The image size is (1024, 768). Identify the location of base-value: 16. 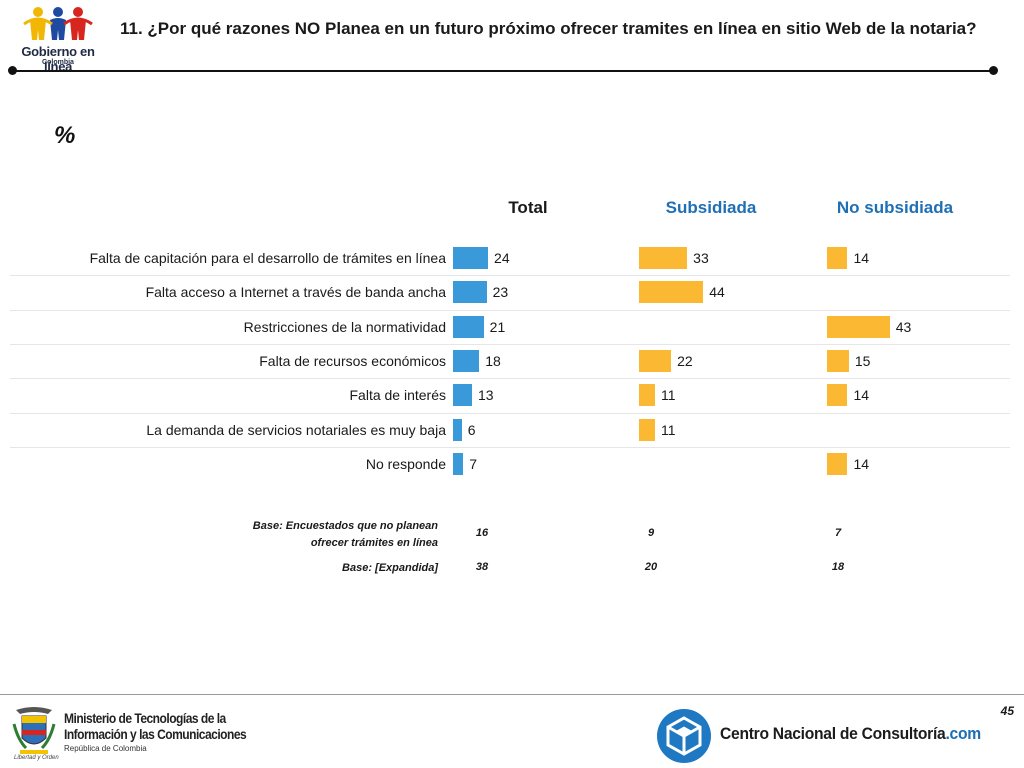
(482, 533).